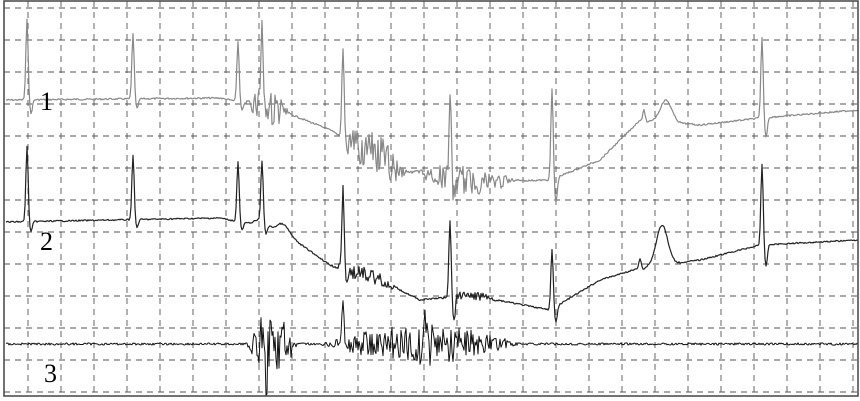 The height and width of the screenshot is (401, 860). Describe the element at coordinates (46, 241) in the screenshot. I see `channel-label-2: 2` at that location.